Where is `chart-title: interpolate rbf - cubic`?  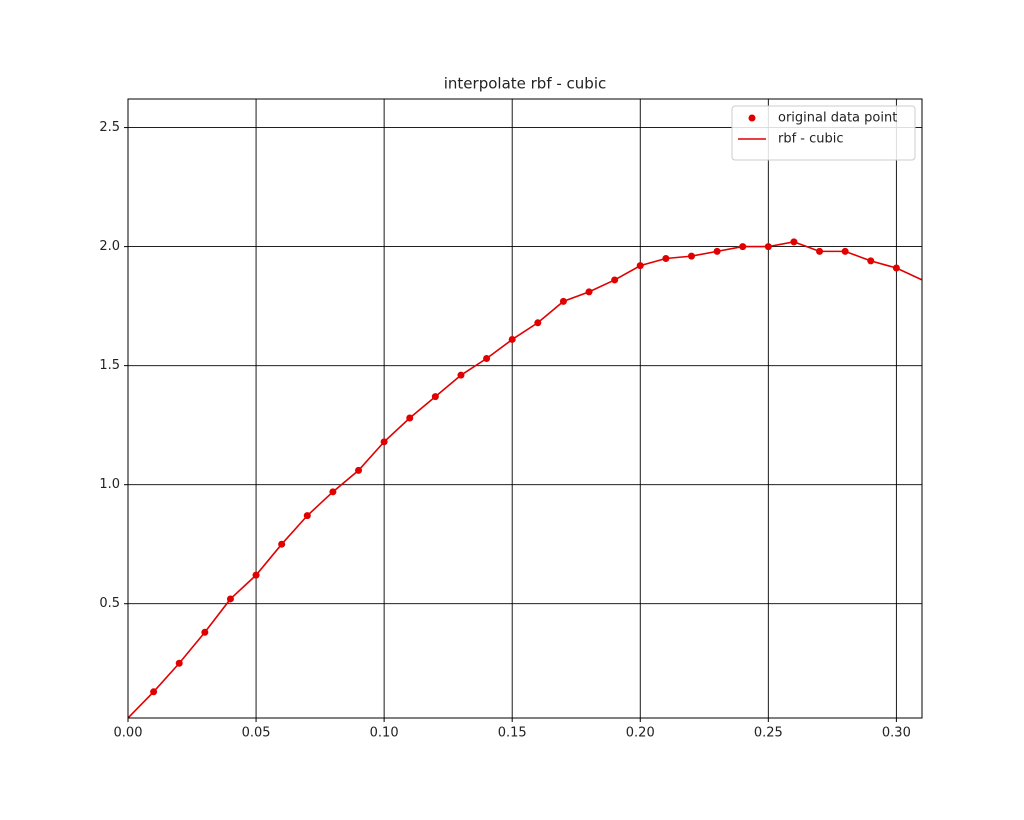 chart-title: interpolate rbf - cubic is located at coordinates (525, 84).